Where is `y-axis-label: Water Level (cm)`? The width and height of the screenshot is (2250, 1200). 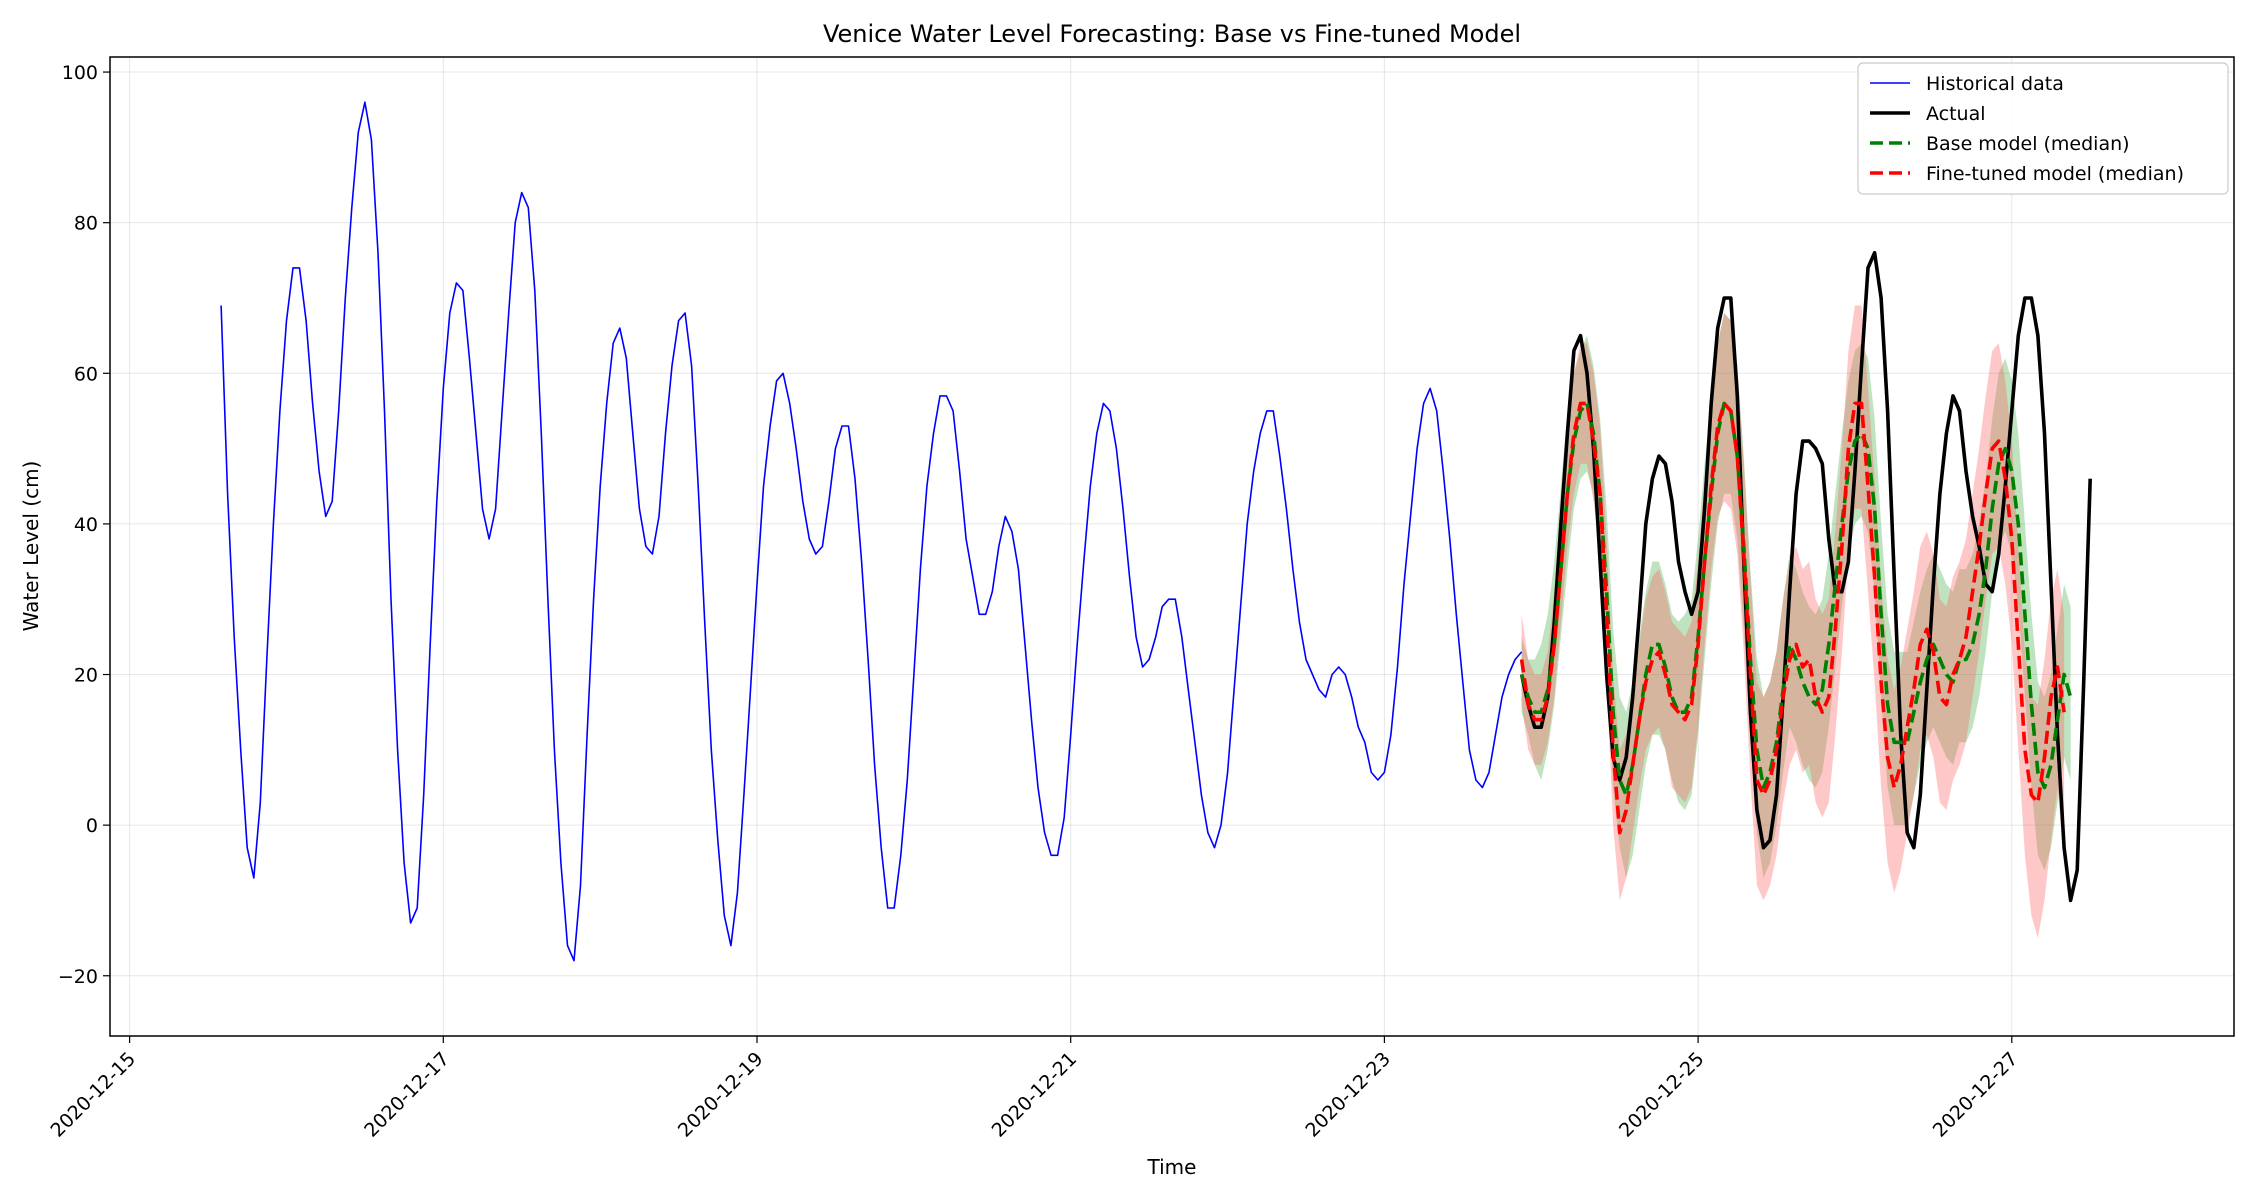 y-axis-label: Water Level (cm) is located at coordinates (31, 546).